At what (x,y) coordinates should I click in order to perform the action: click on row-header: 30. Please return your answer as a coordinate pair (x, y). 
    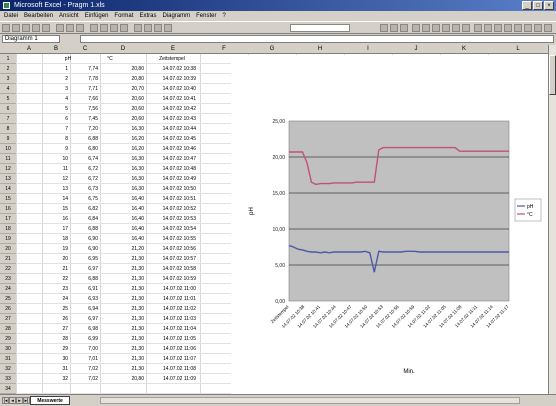
    Looking at the image, I should click on (8, 349).